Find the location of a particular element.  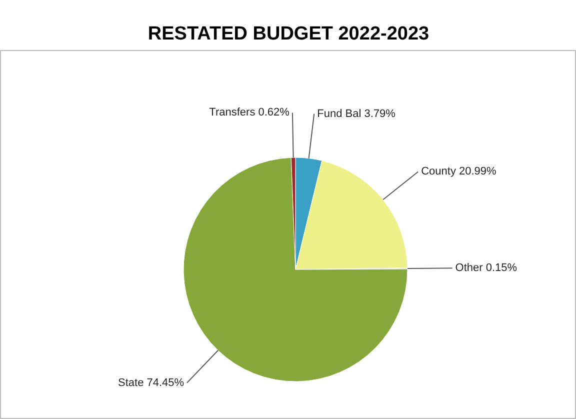

slice-label: County 20.99% is located at coordinates (459, 172).